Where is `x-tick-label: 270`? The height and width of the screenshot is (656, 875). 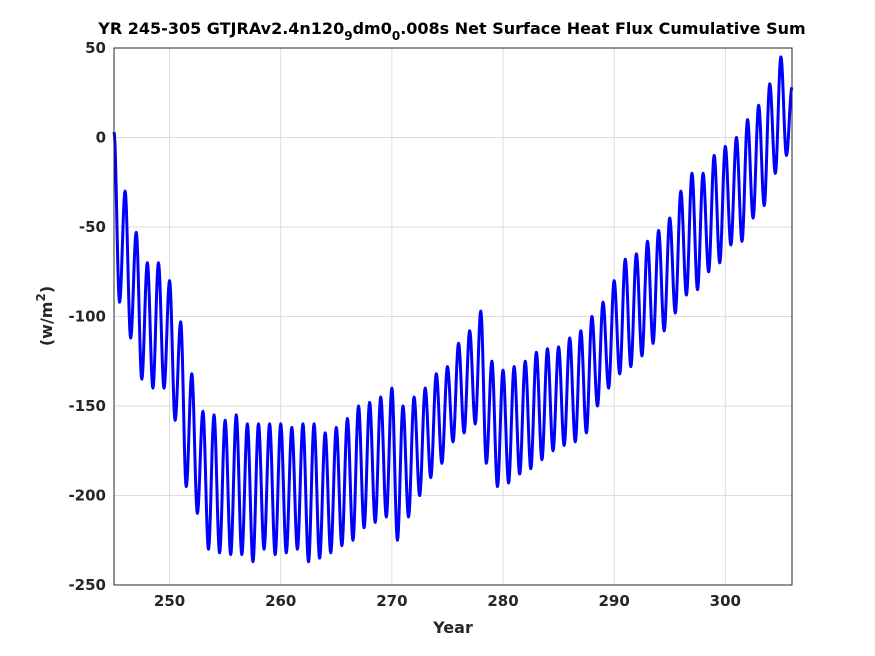
x-tick-label: 270 is located at coordinates (391, 601).